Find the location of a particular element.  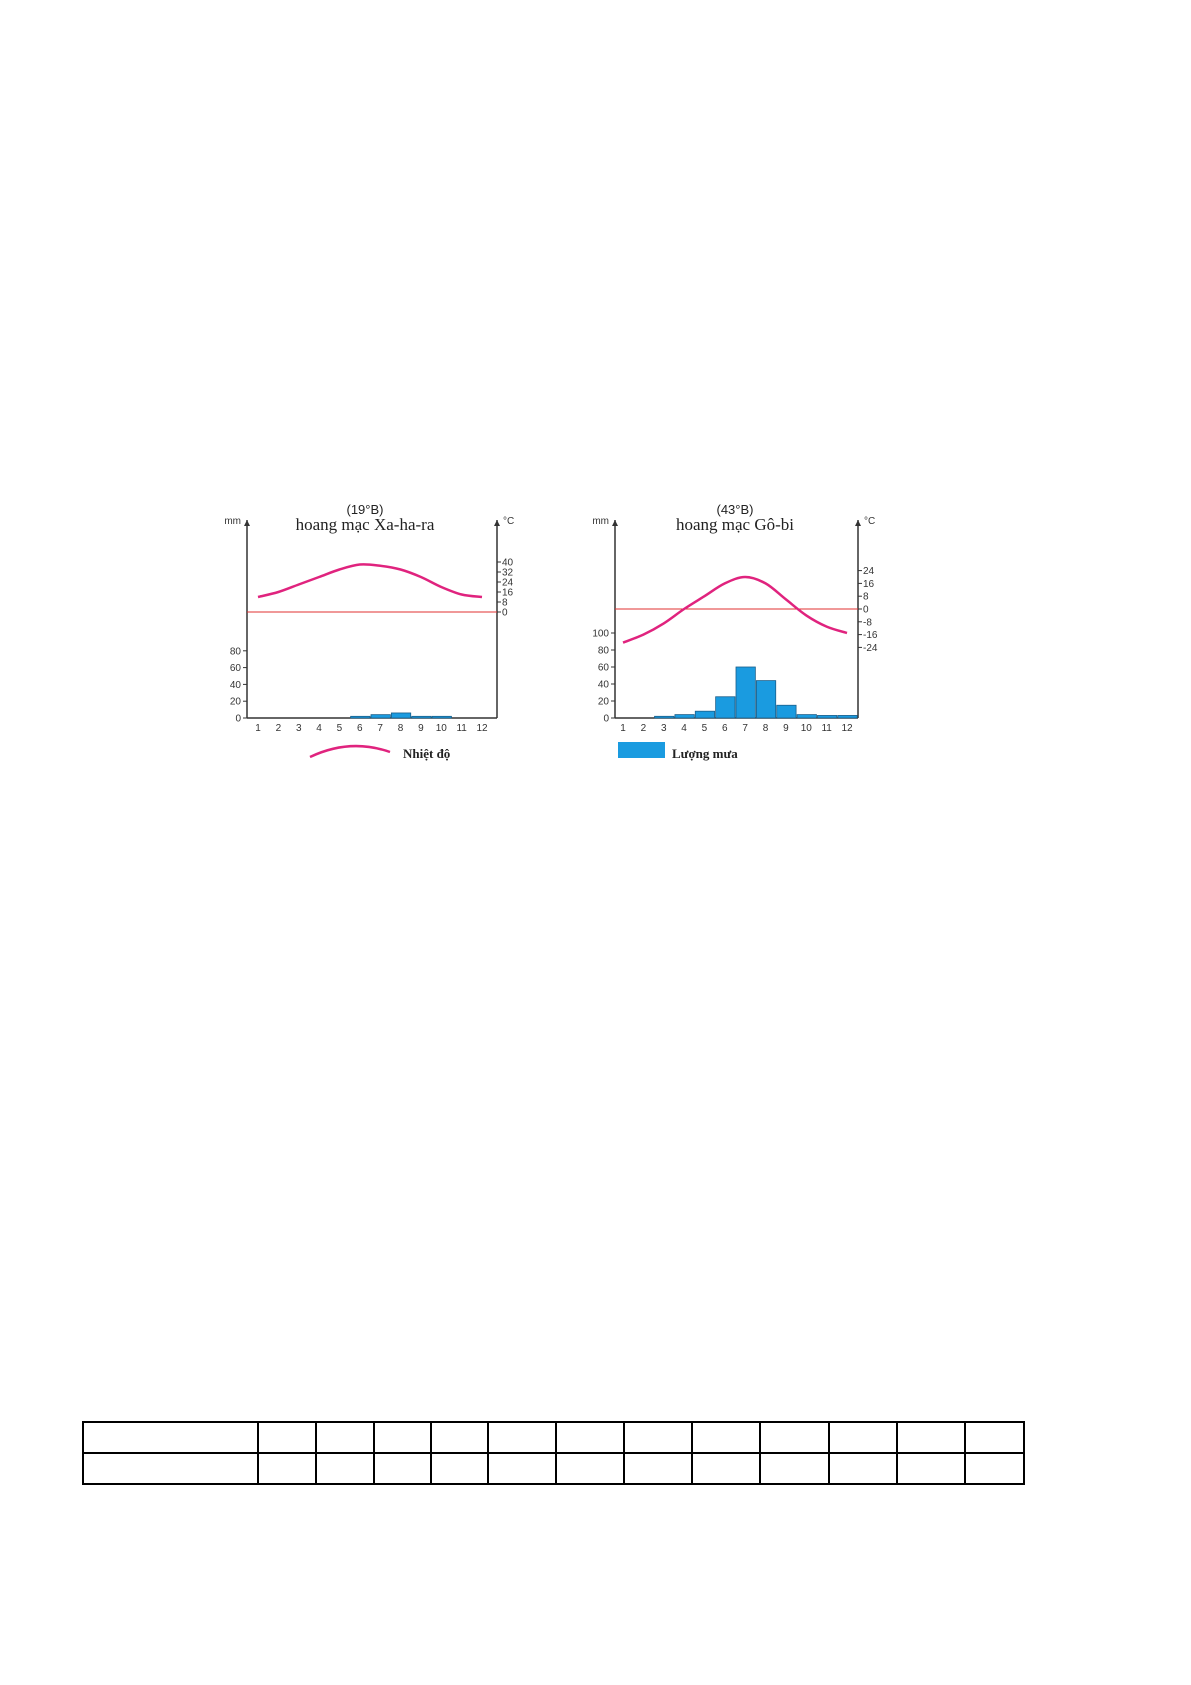

temperature-tick-label: -8 is located at coordinates (867, 622).